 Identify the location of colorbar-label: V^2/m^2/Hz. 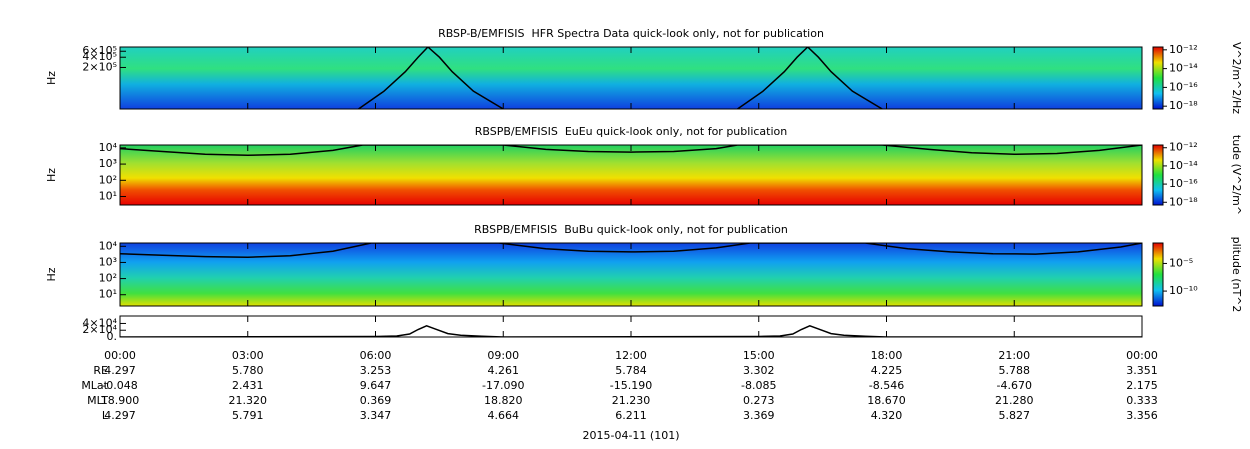
(1236, 78).